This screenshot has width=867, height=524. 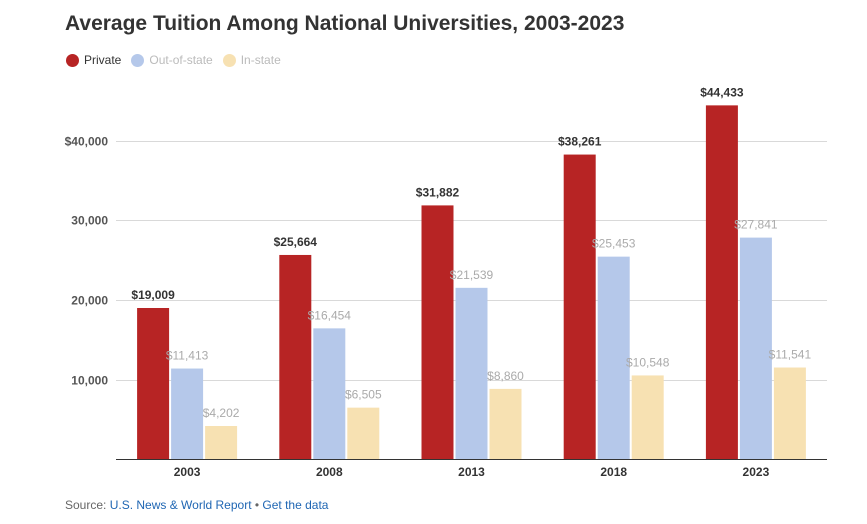 I want to click on x-tick-label-2018: 2018, so click(x=613, y=472).